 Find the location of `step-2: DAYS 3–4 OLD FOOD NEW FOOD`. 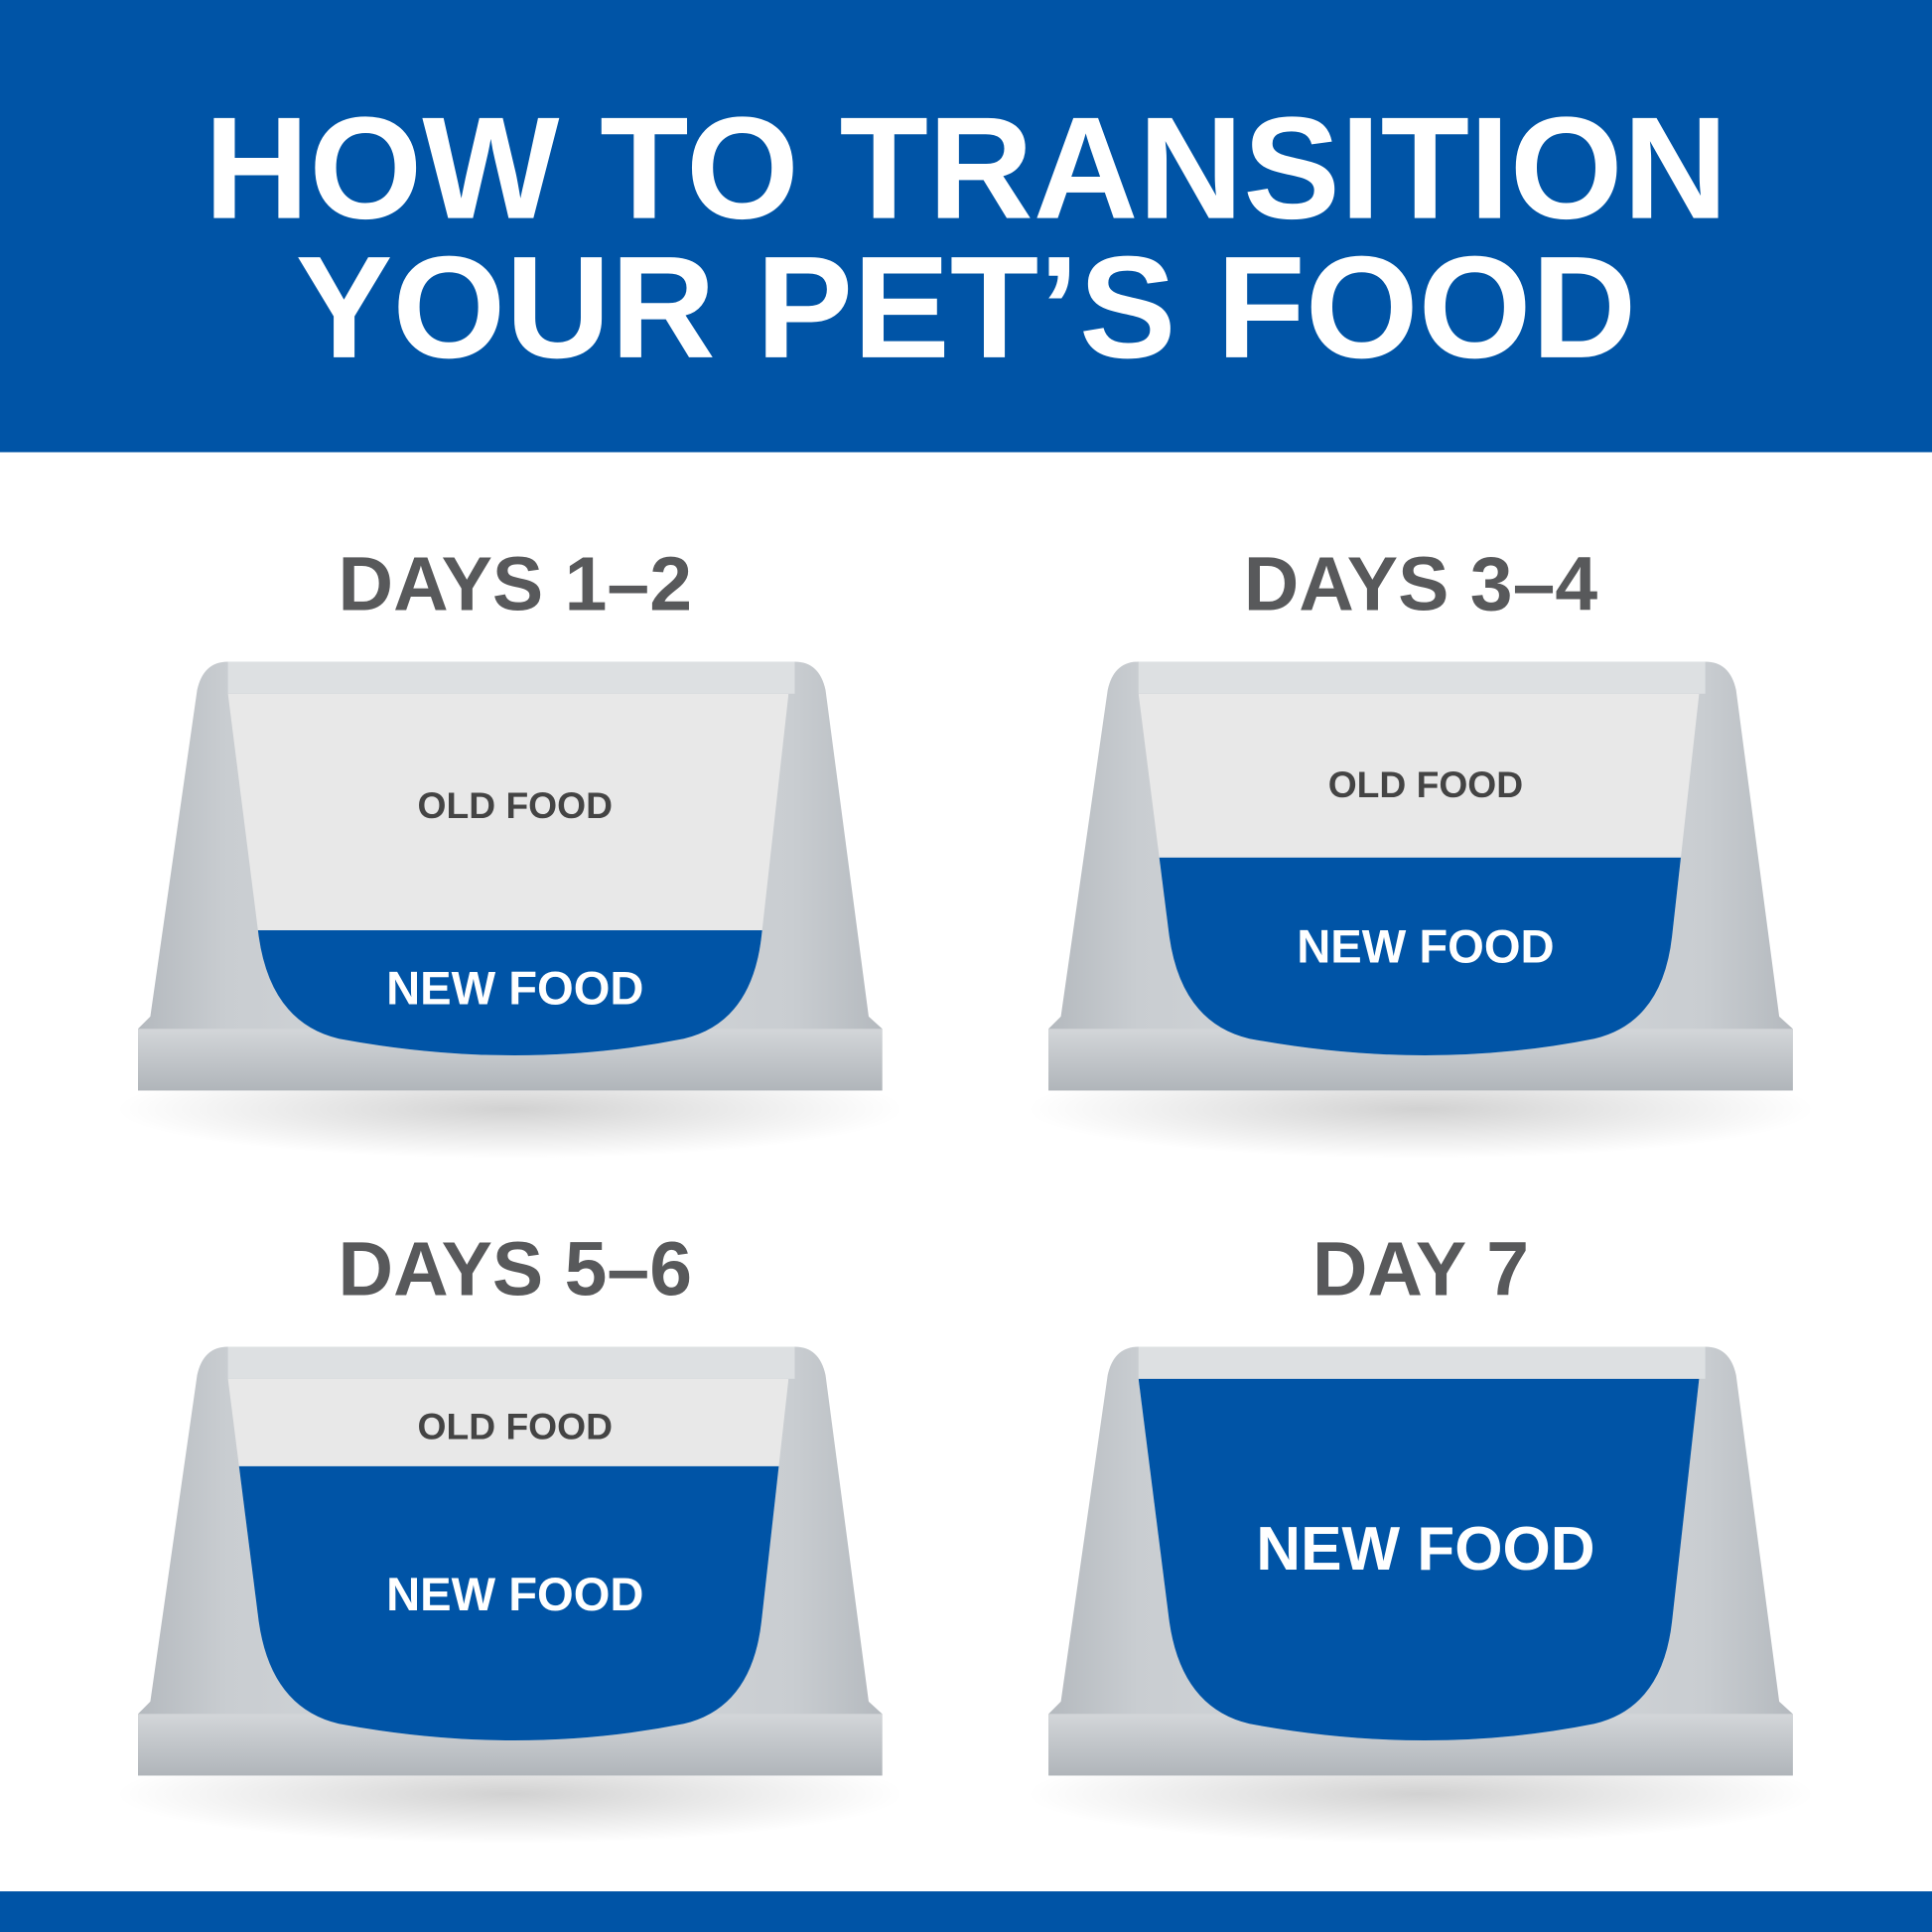

step-2: DAYS 3–4 OLD FOOD NEW FOOD is located at coordinates (1421, 850).